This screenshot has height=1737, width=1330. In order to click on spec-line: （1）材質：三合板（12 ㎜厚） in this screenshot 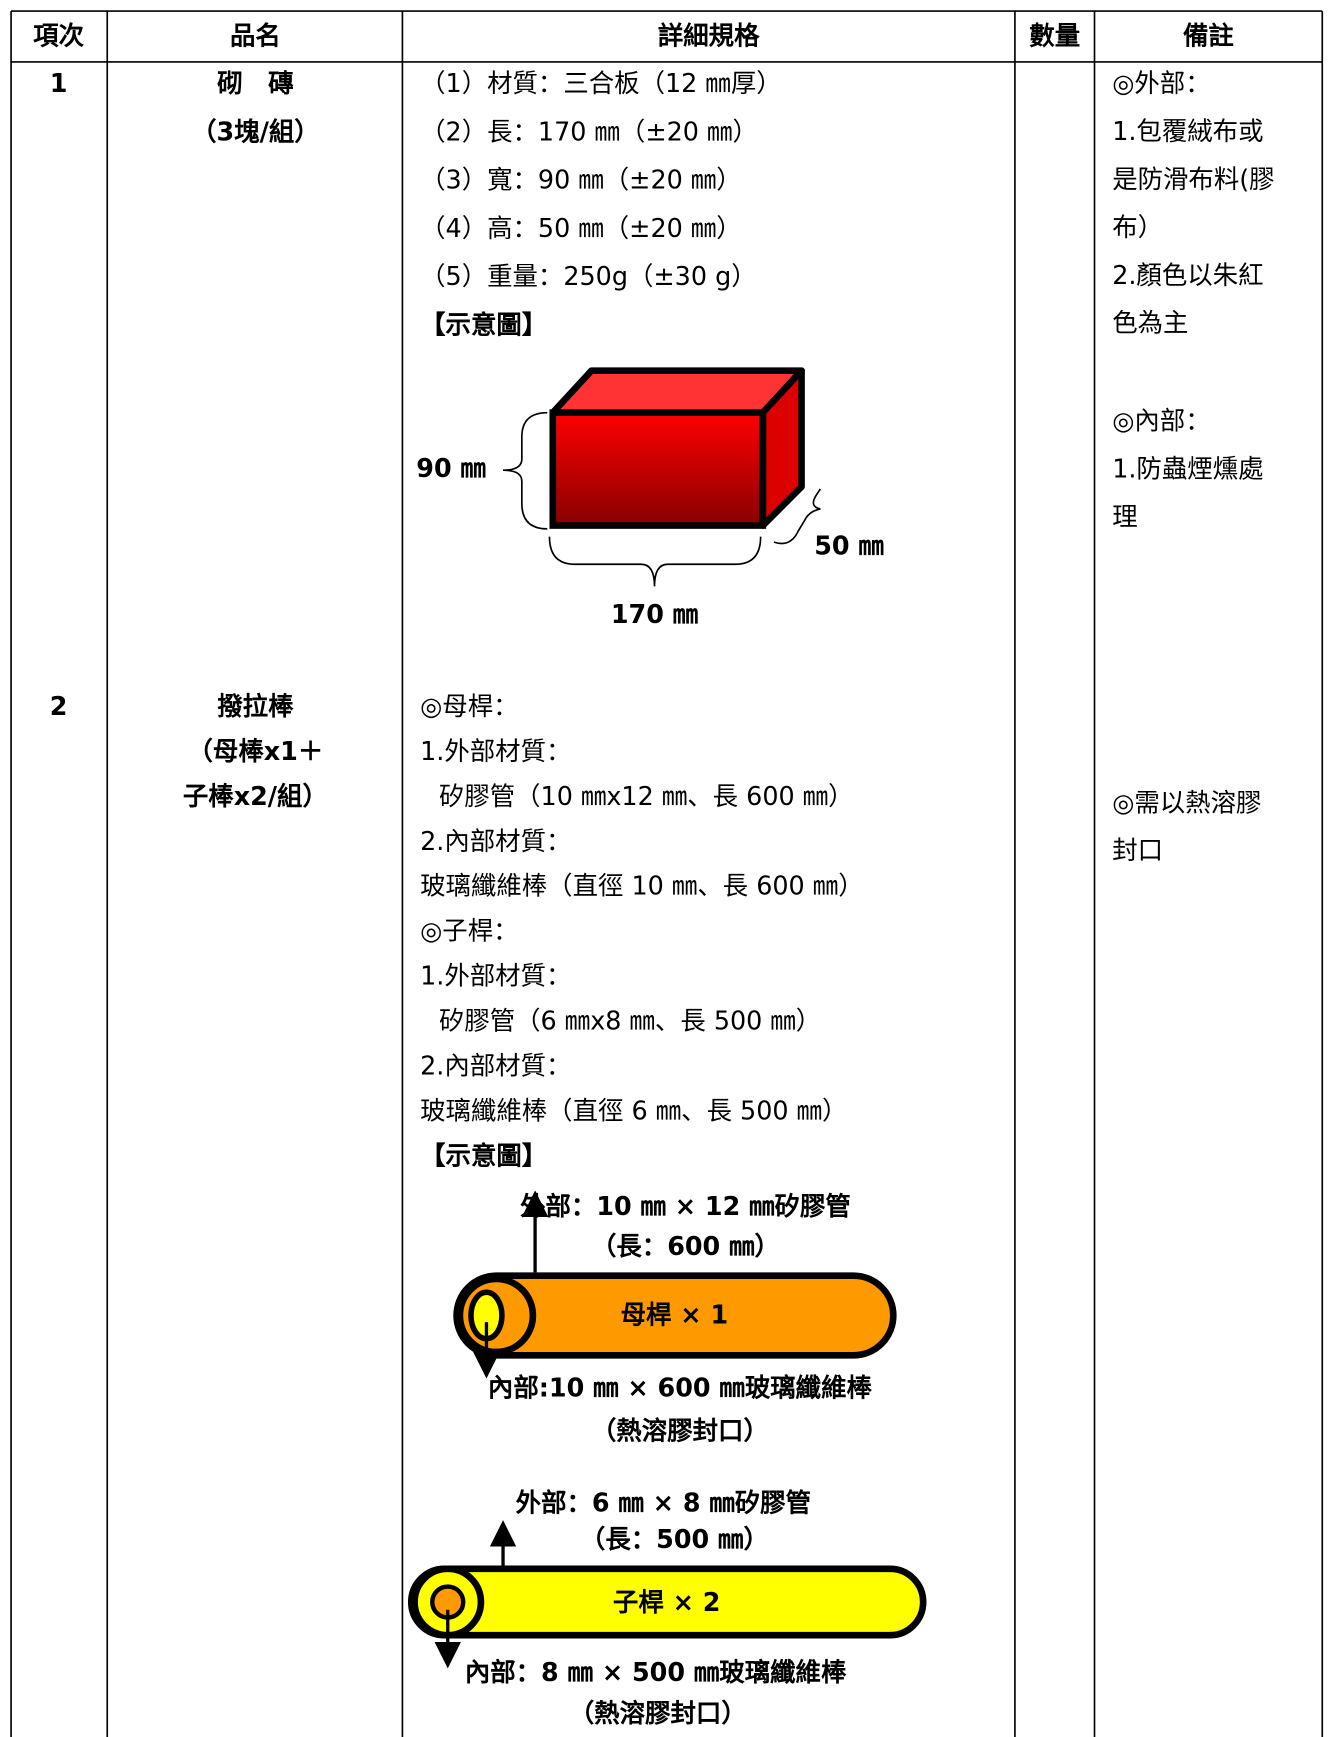, I will do `click(601, 83)`.